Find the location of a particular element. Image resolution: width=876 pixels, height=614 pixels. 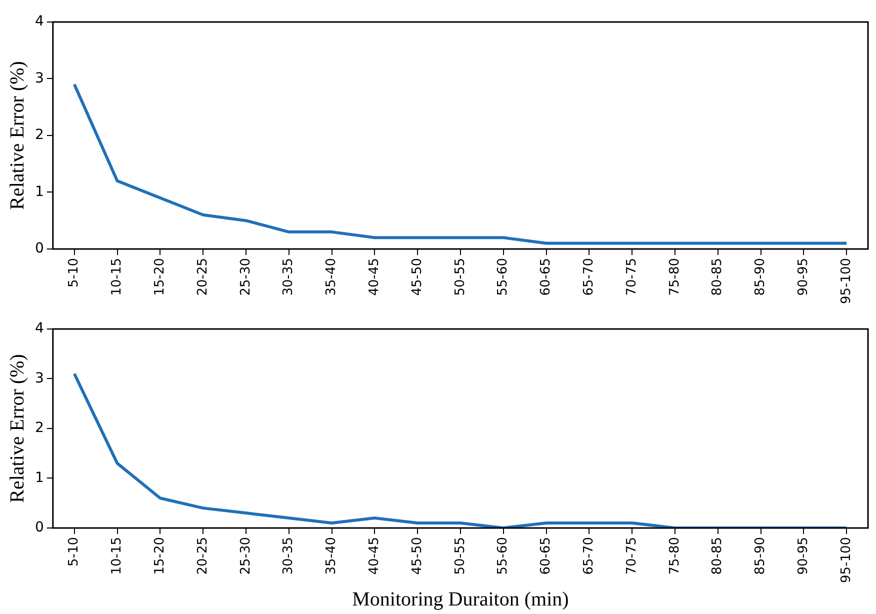

x-axis-title: Monitoring Duraiton (min) is located at coordinates (460, 599).